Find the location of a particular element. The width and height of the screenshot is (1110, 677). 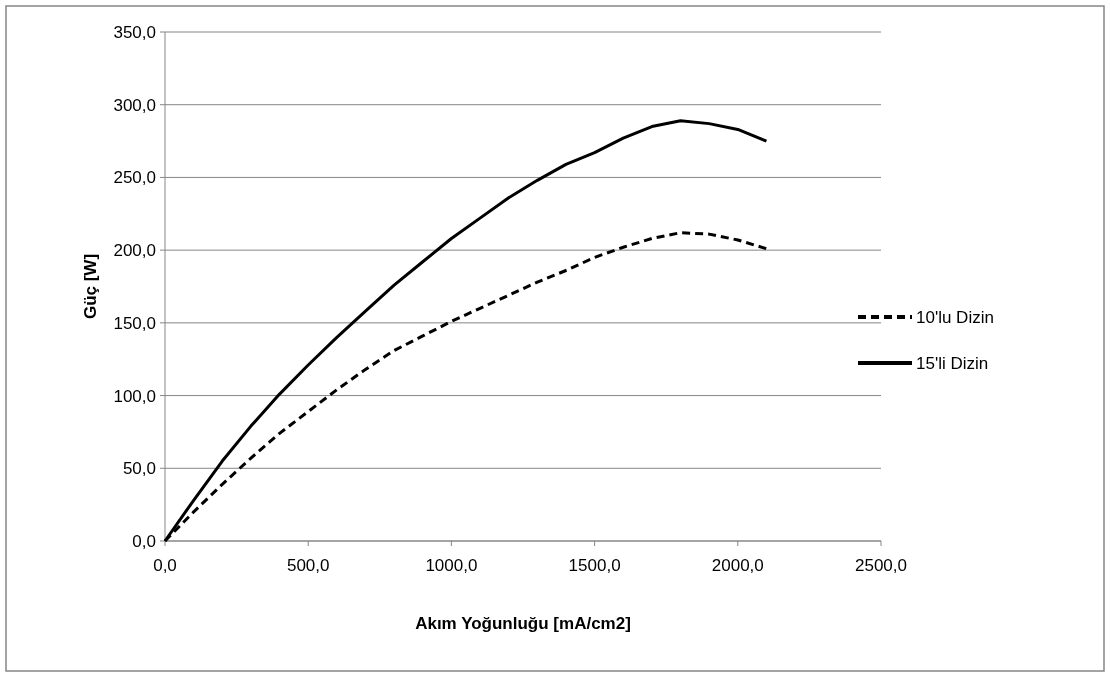

x-tick-label: 1000,0 is located at coordinates (451, 565).